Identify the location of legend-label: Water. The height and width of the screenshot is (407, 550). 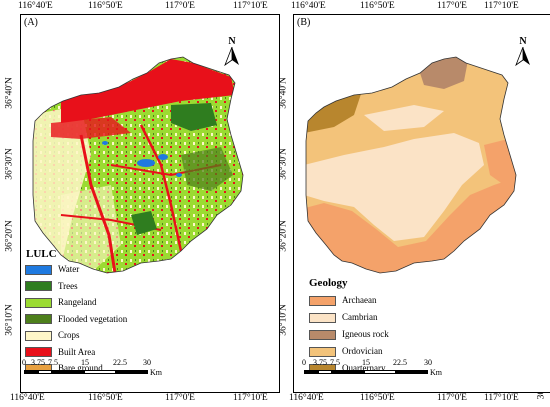
(69, 269).